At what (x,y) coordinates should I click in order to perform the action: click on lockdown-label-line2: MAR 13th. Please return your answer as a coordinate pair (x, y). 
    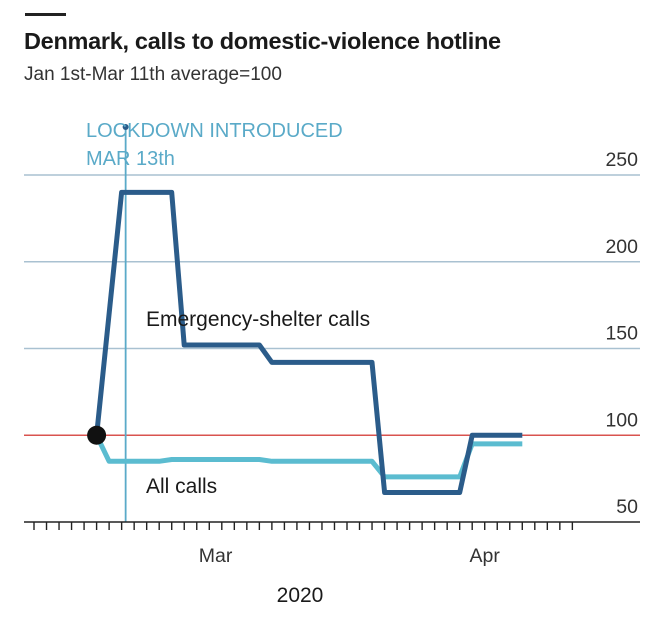
    Looking at the image, I should click on (130, 159).